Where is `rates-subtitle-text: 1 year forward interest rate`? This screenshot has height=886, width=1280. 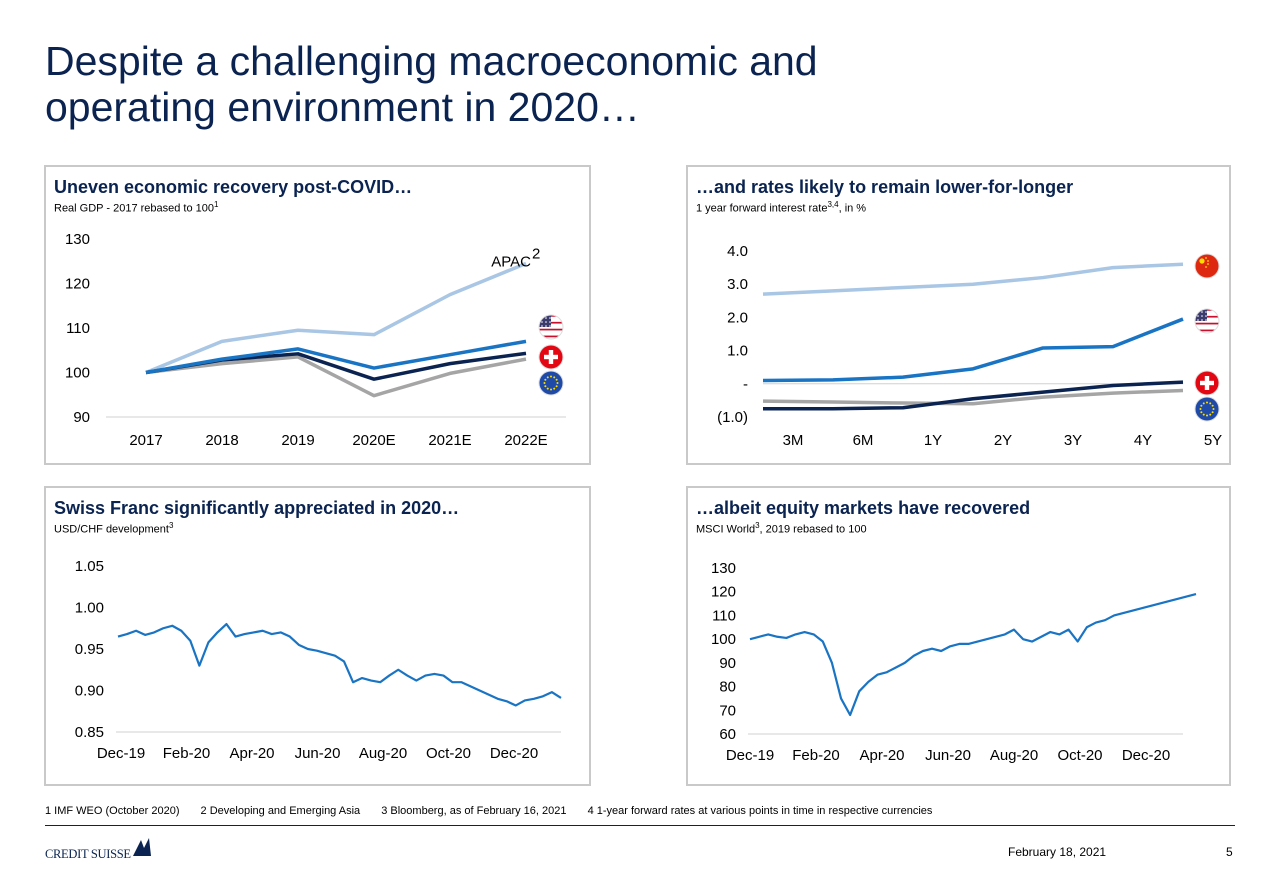 rates-subtitle-text: 1 year forward interest rate is located at coordinates (762, 208).